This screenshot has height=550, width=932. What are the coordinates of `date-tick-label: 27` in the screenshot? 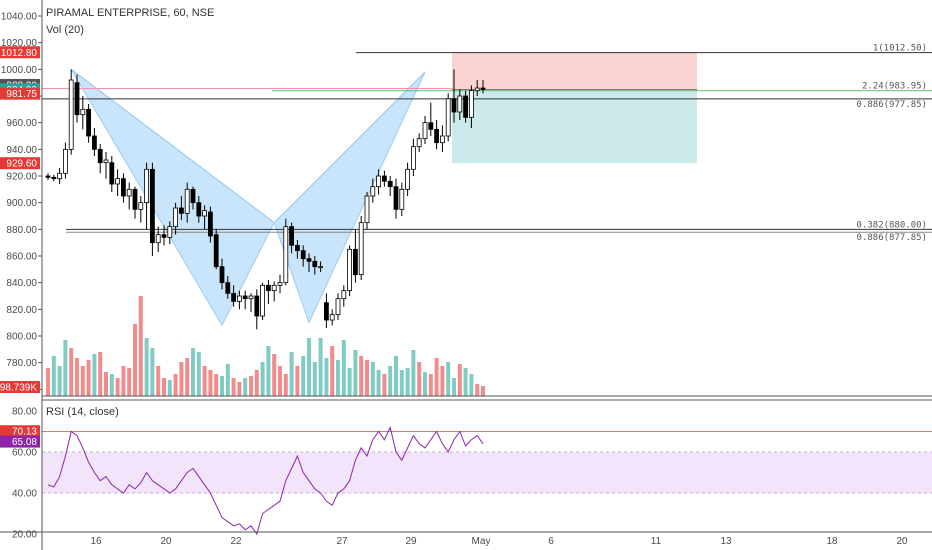 It's located at (342, 541).